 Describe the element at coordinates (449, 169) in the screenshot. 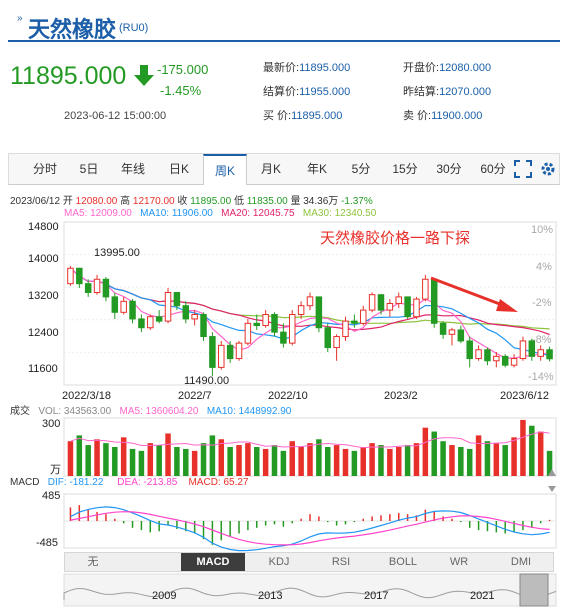

I see `tab-30min: 30分` at that location.